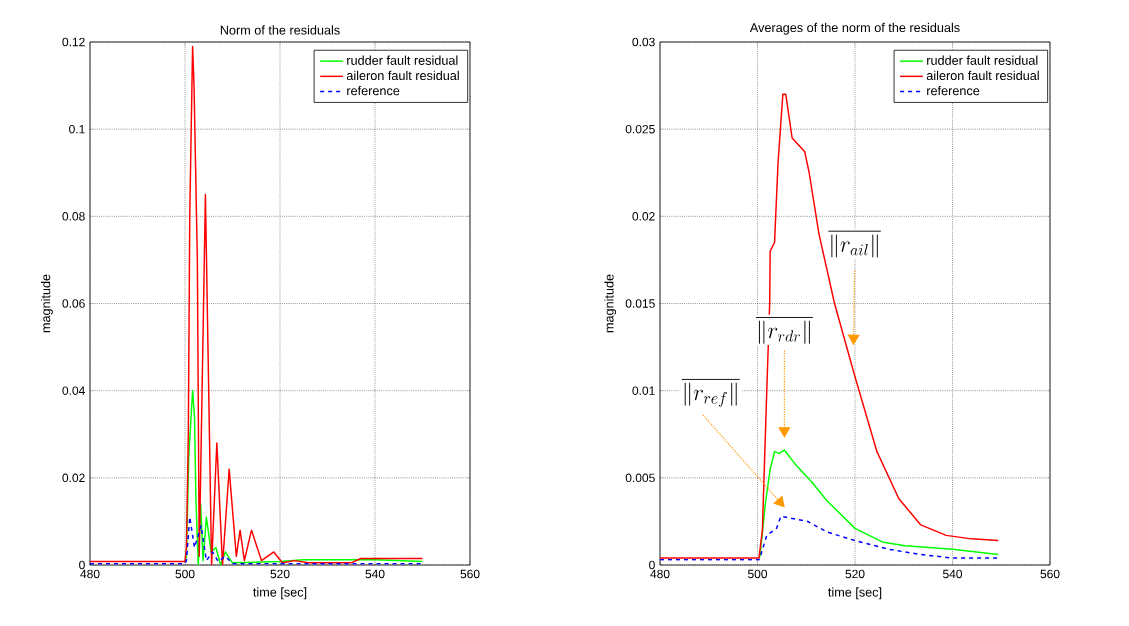 The width and height of the screenshot is (1129, 626). Describe the element at coordinates (280, 30) in the screenshot. I see `chart-title: Norm of the residuals` at that location.